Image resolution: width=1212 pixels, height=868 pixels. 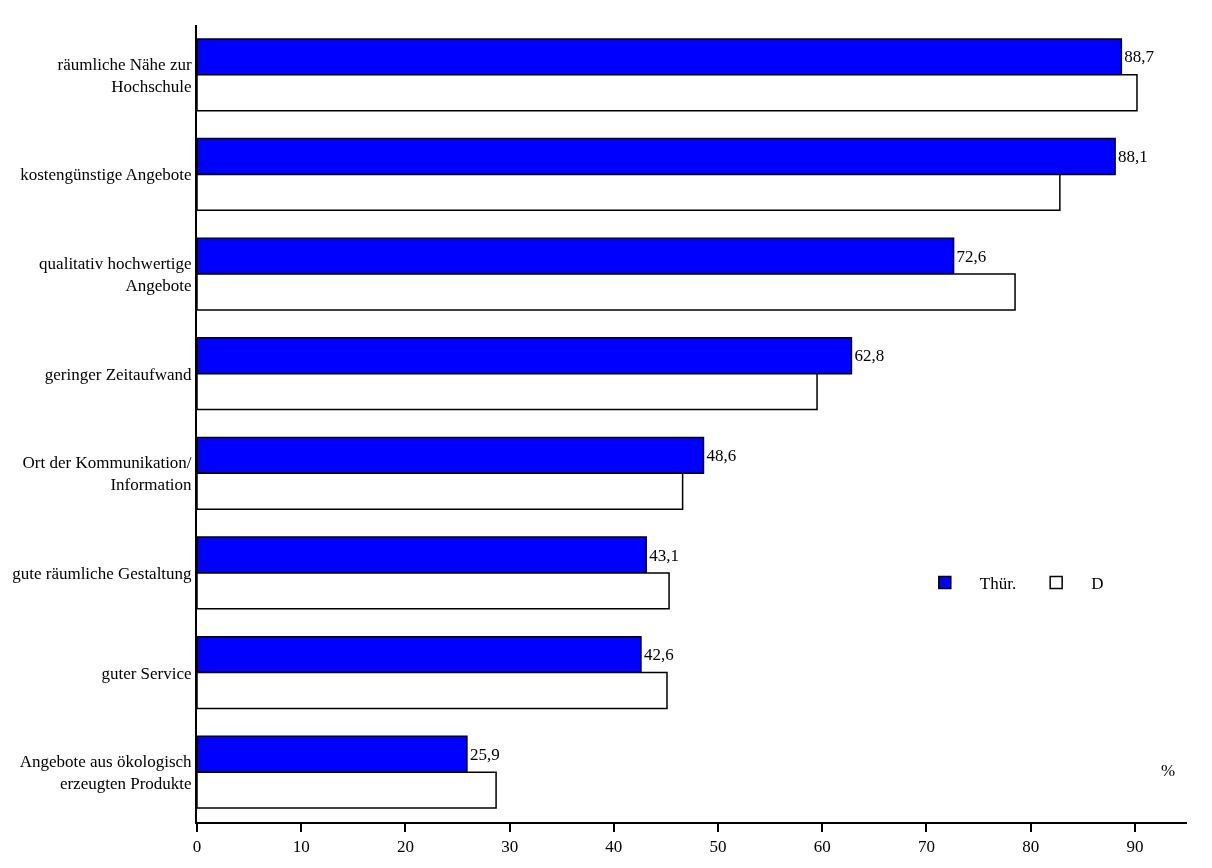 What do you see at coordinates (115, 274) in the screenshot?
I see `y-tick-label: qualitativ hochwertige Angebote` at bounding box center [115, 274].